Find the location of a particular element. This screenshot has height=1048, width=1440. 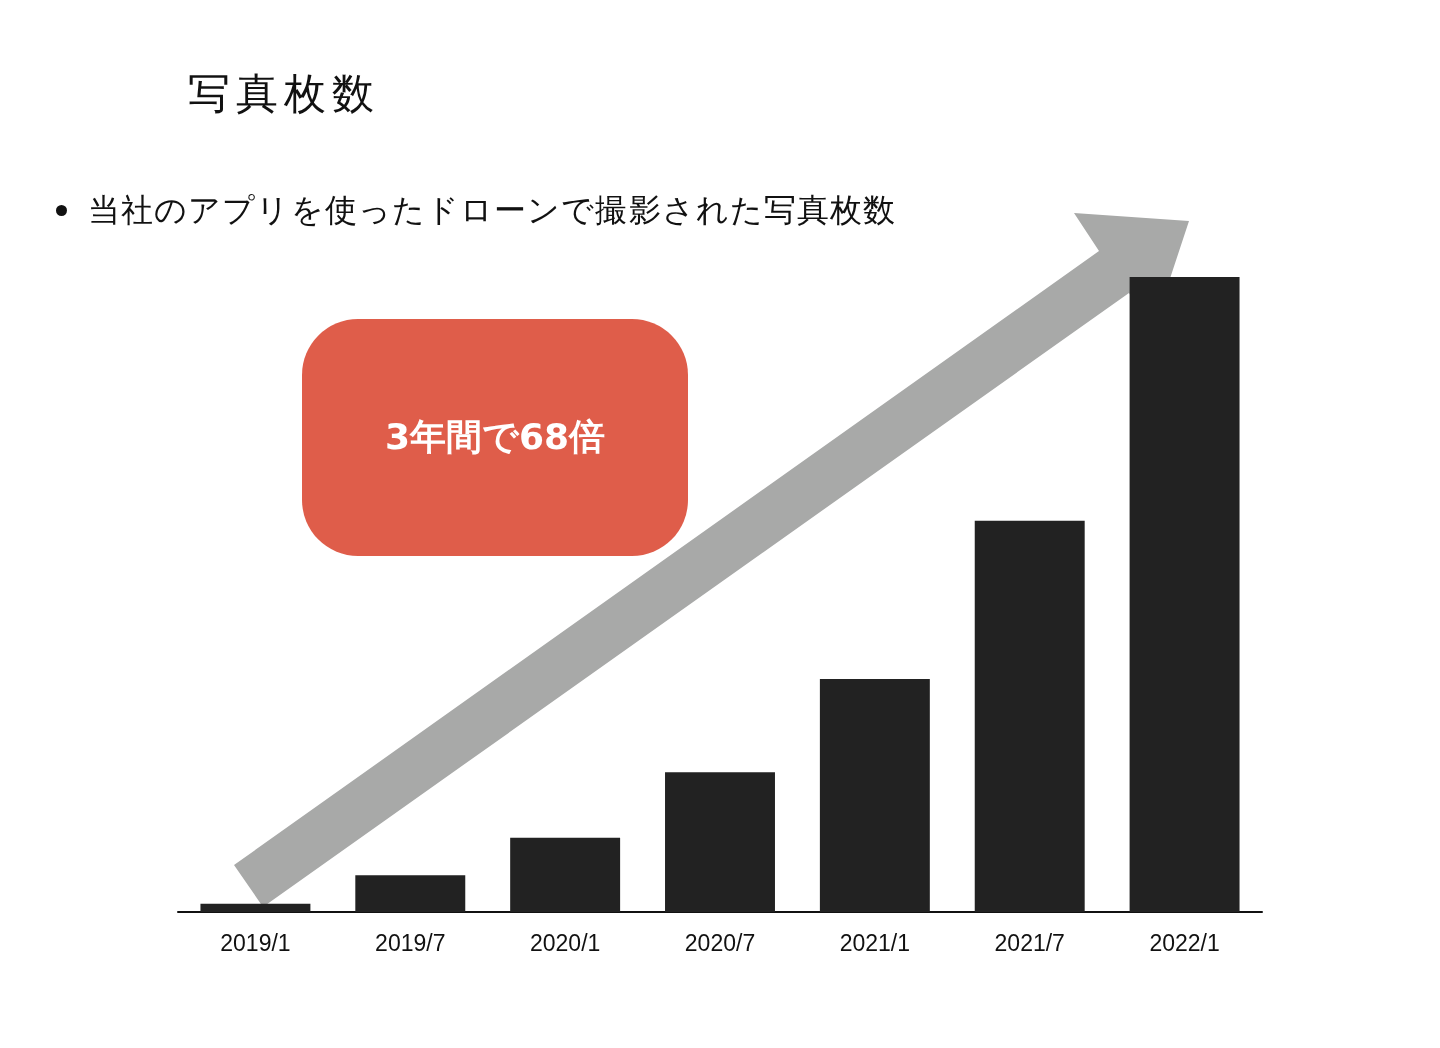

chart-title: 写真枚数 is located at coordinates (284, 94).